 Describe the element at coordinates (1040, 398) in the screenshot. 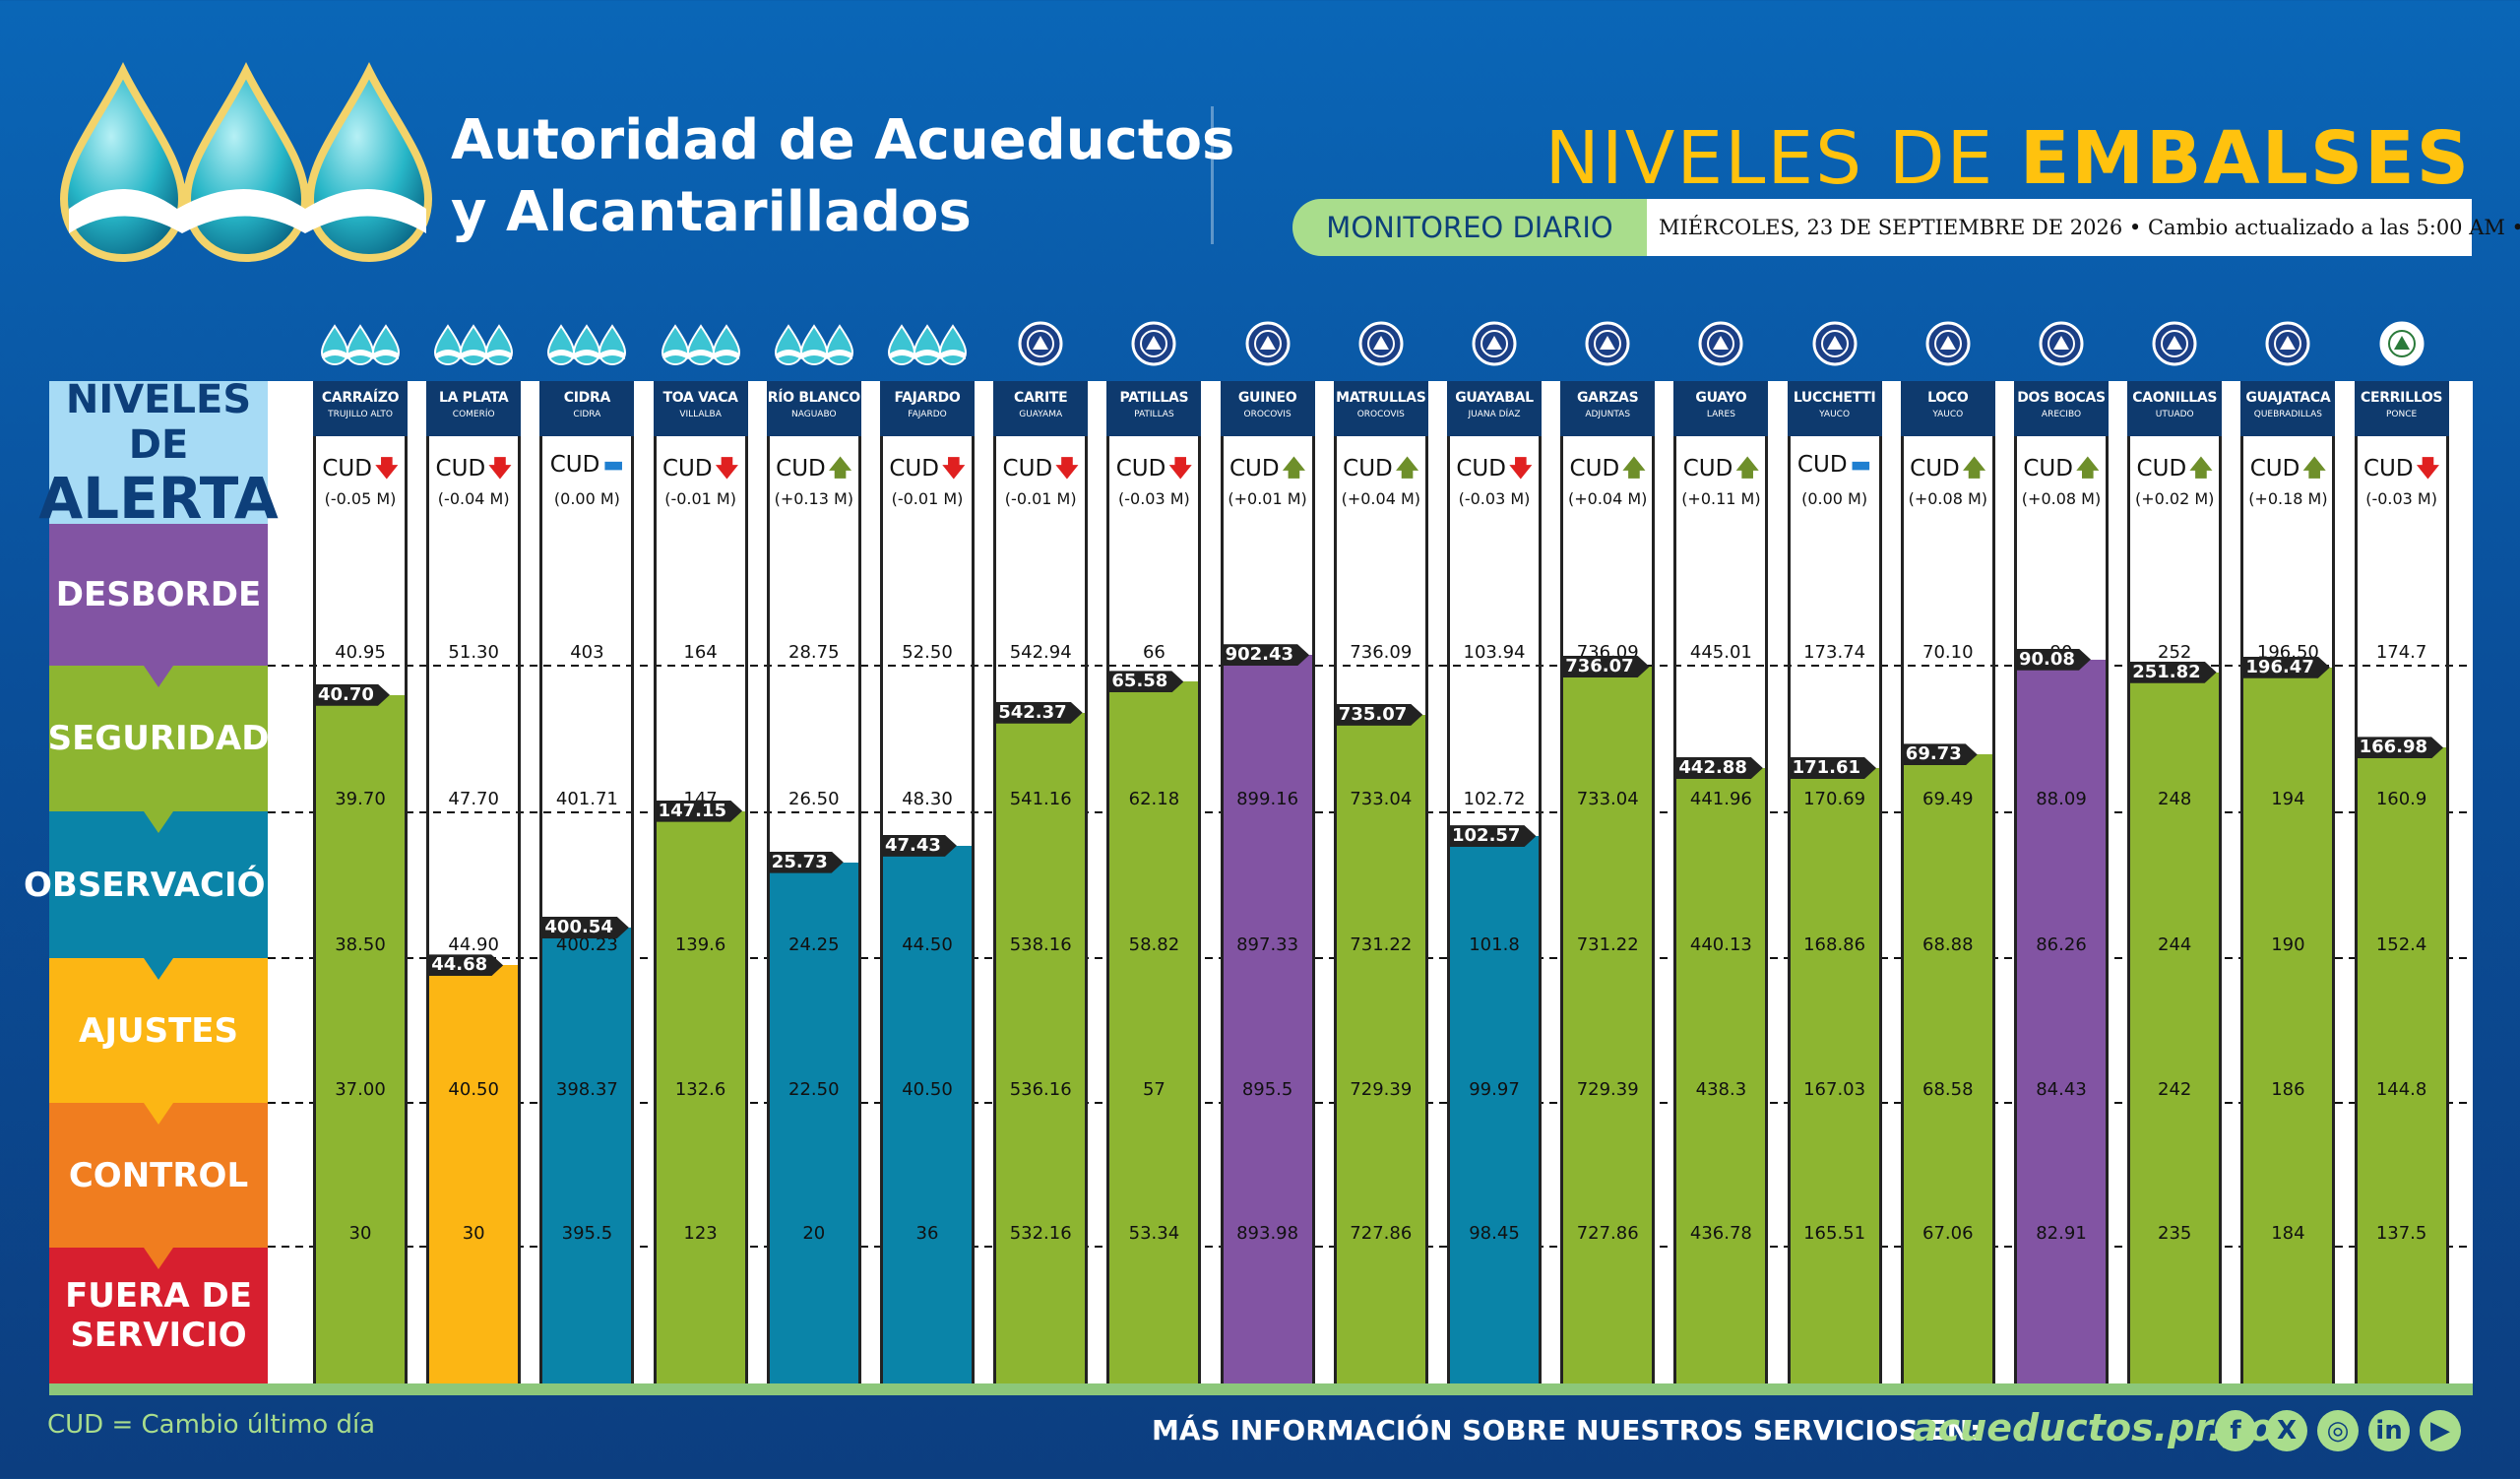

I see `reservoir-name: CARITE` at that location.